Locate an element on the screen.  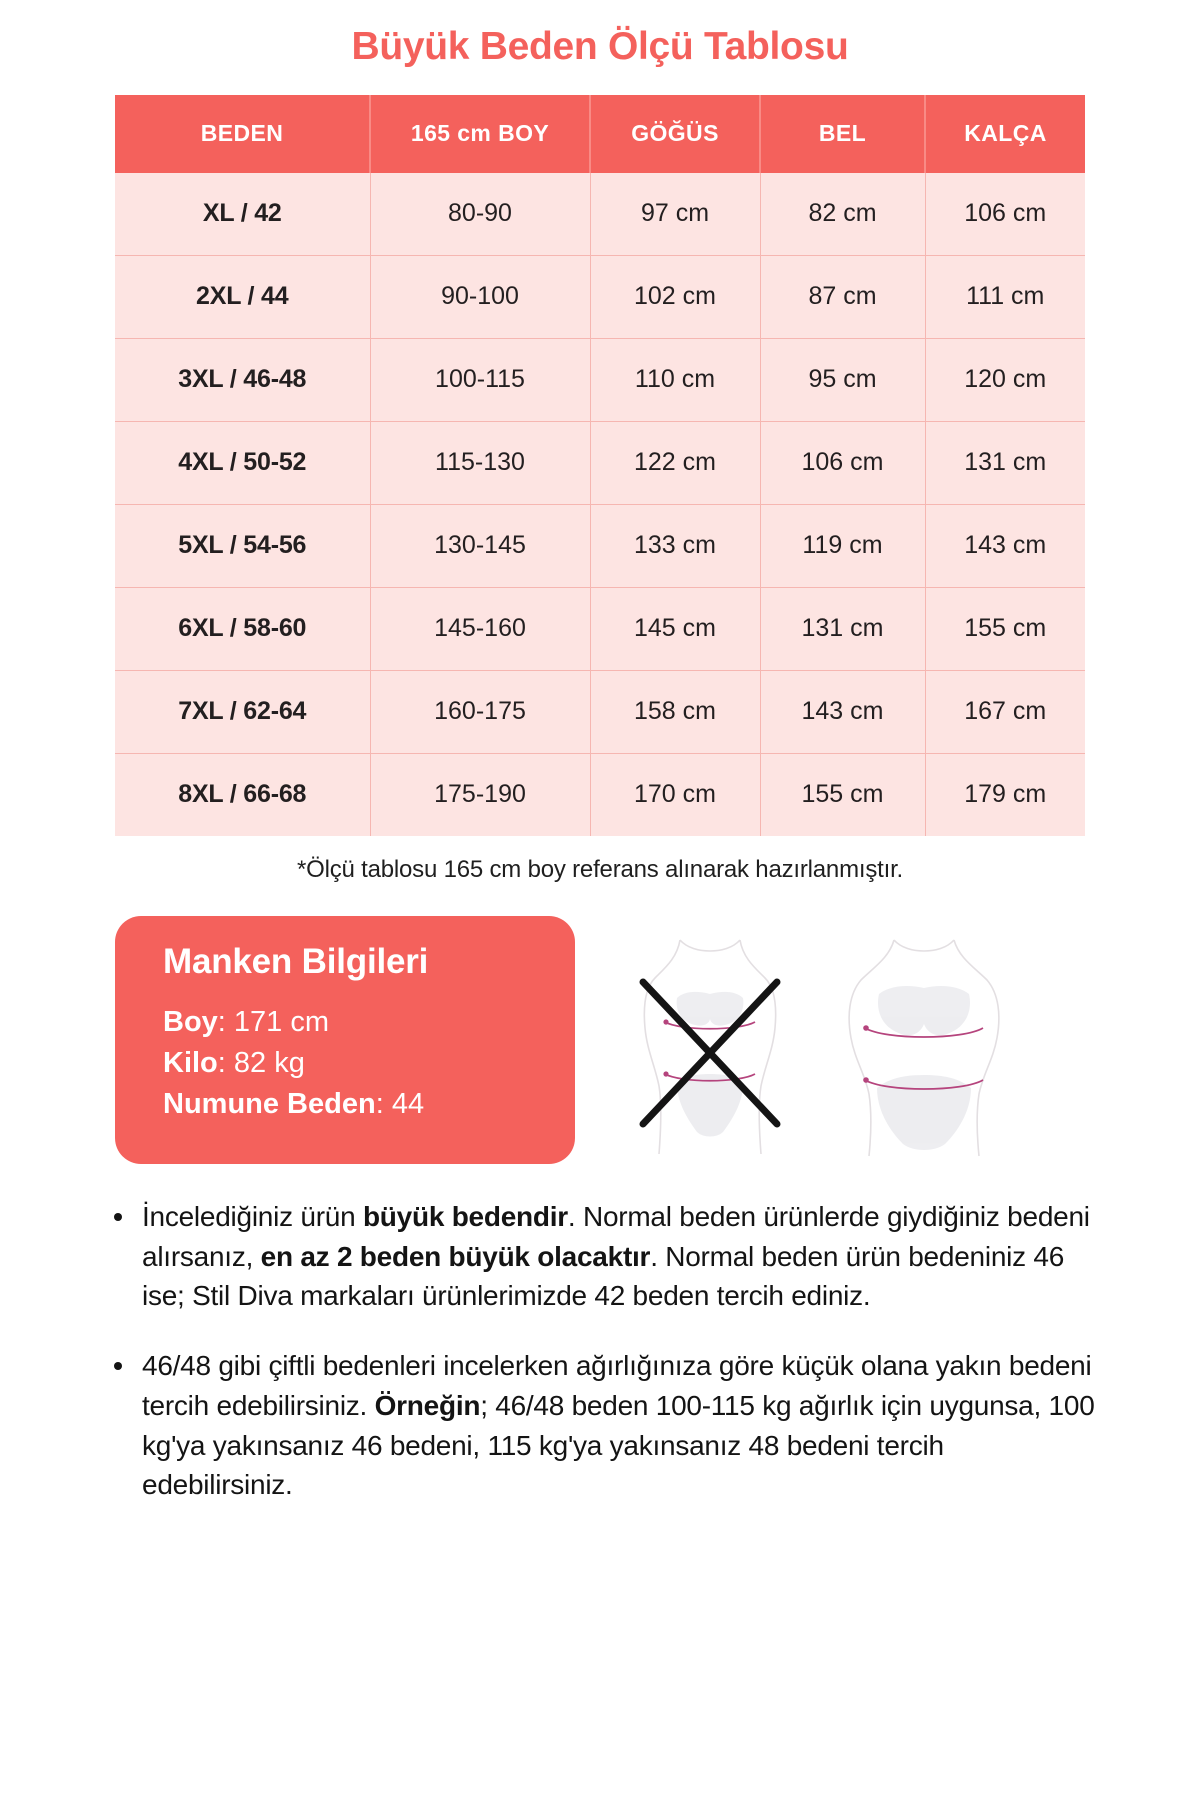
waist-cell: 95 cm is located at coordinates (843, 380).